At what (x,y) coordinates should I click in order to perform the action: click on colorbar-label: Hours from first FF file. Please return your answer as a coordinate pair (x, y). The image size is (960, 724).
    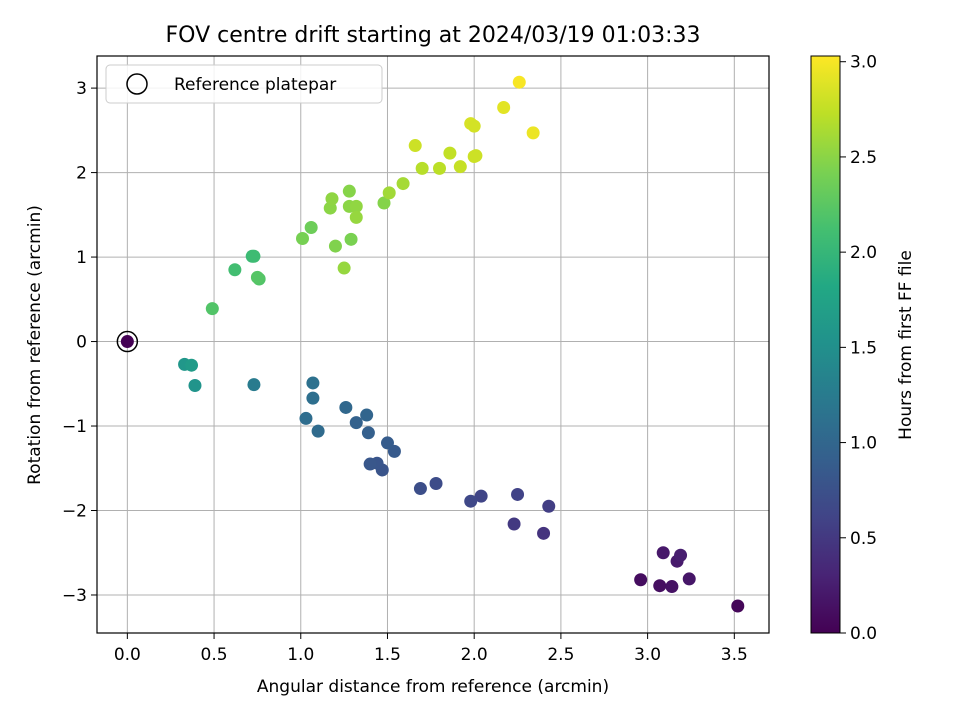
    Looking at the image, I should click on (906, 345).